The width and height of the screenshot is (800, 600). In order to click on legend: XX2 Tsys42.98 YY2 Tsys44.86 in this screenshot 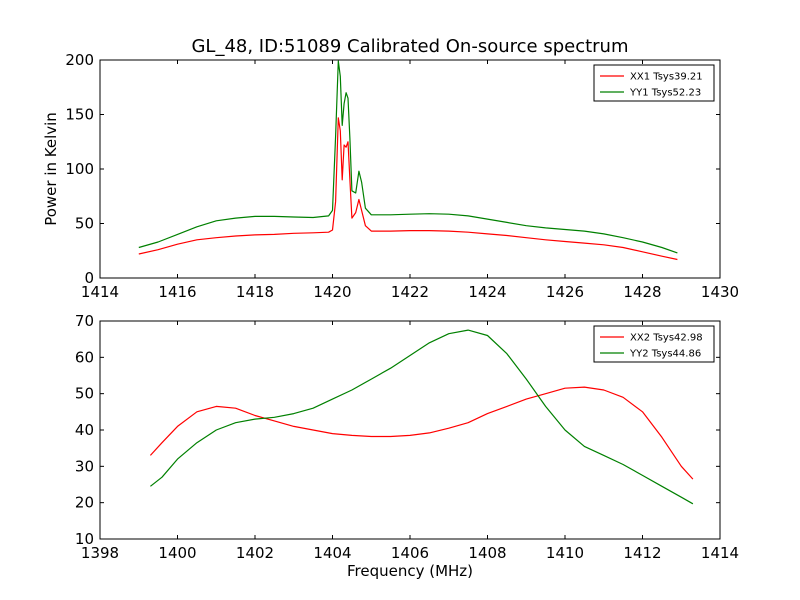, I will do `click(654, 344)`.